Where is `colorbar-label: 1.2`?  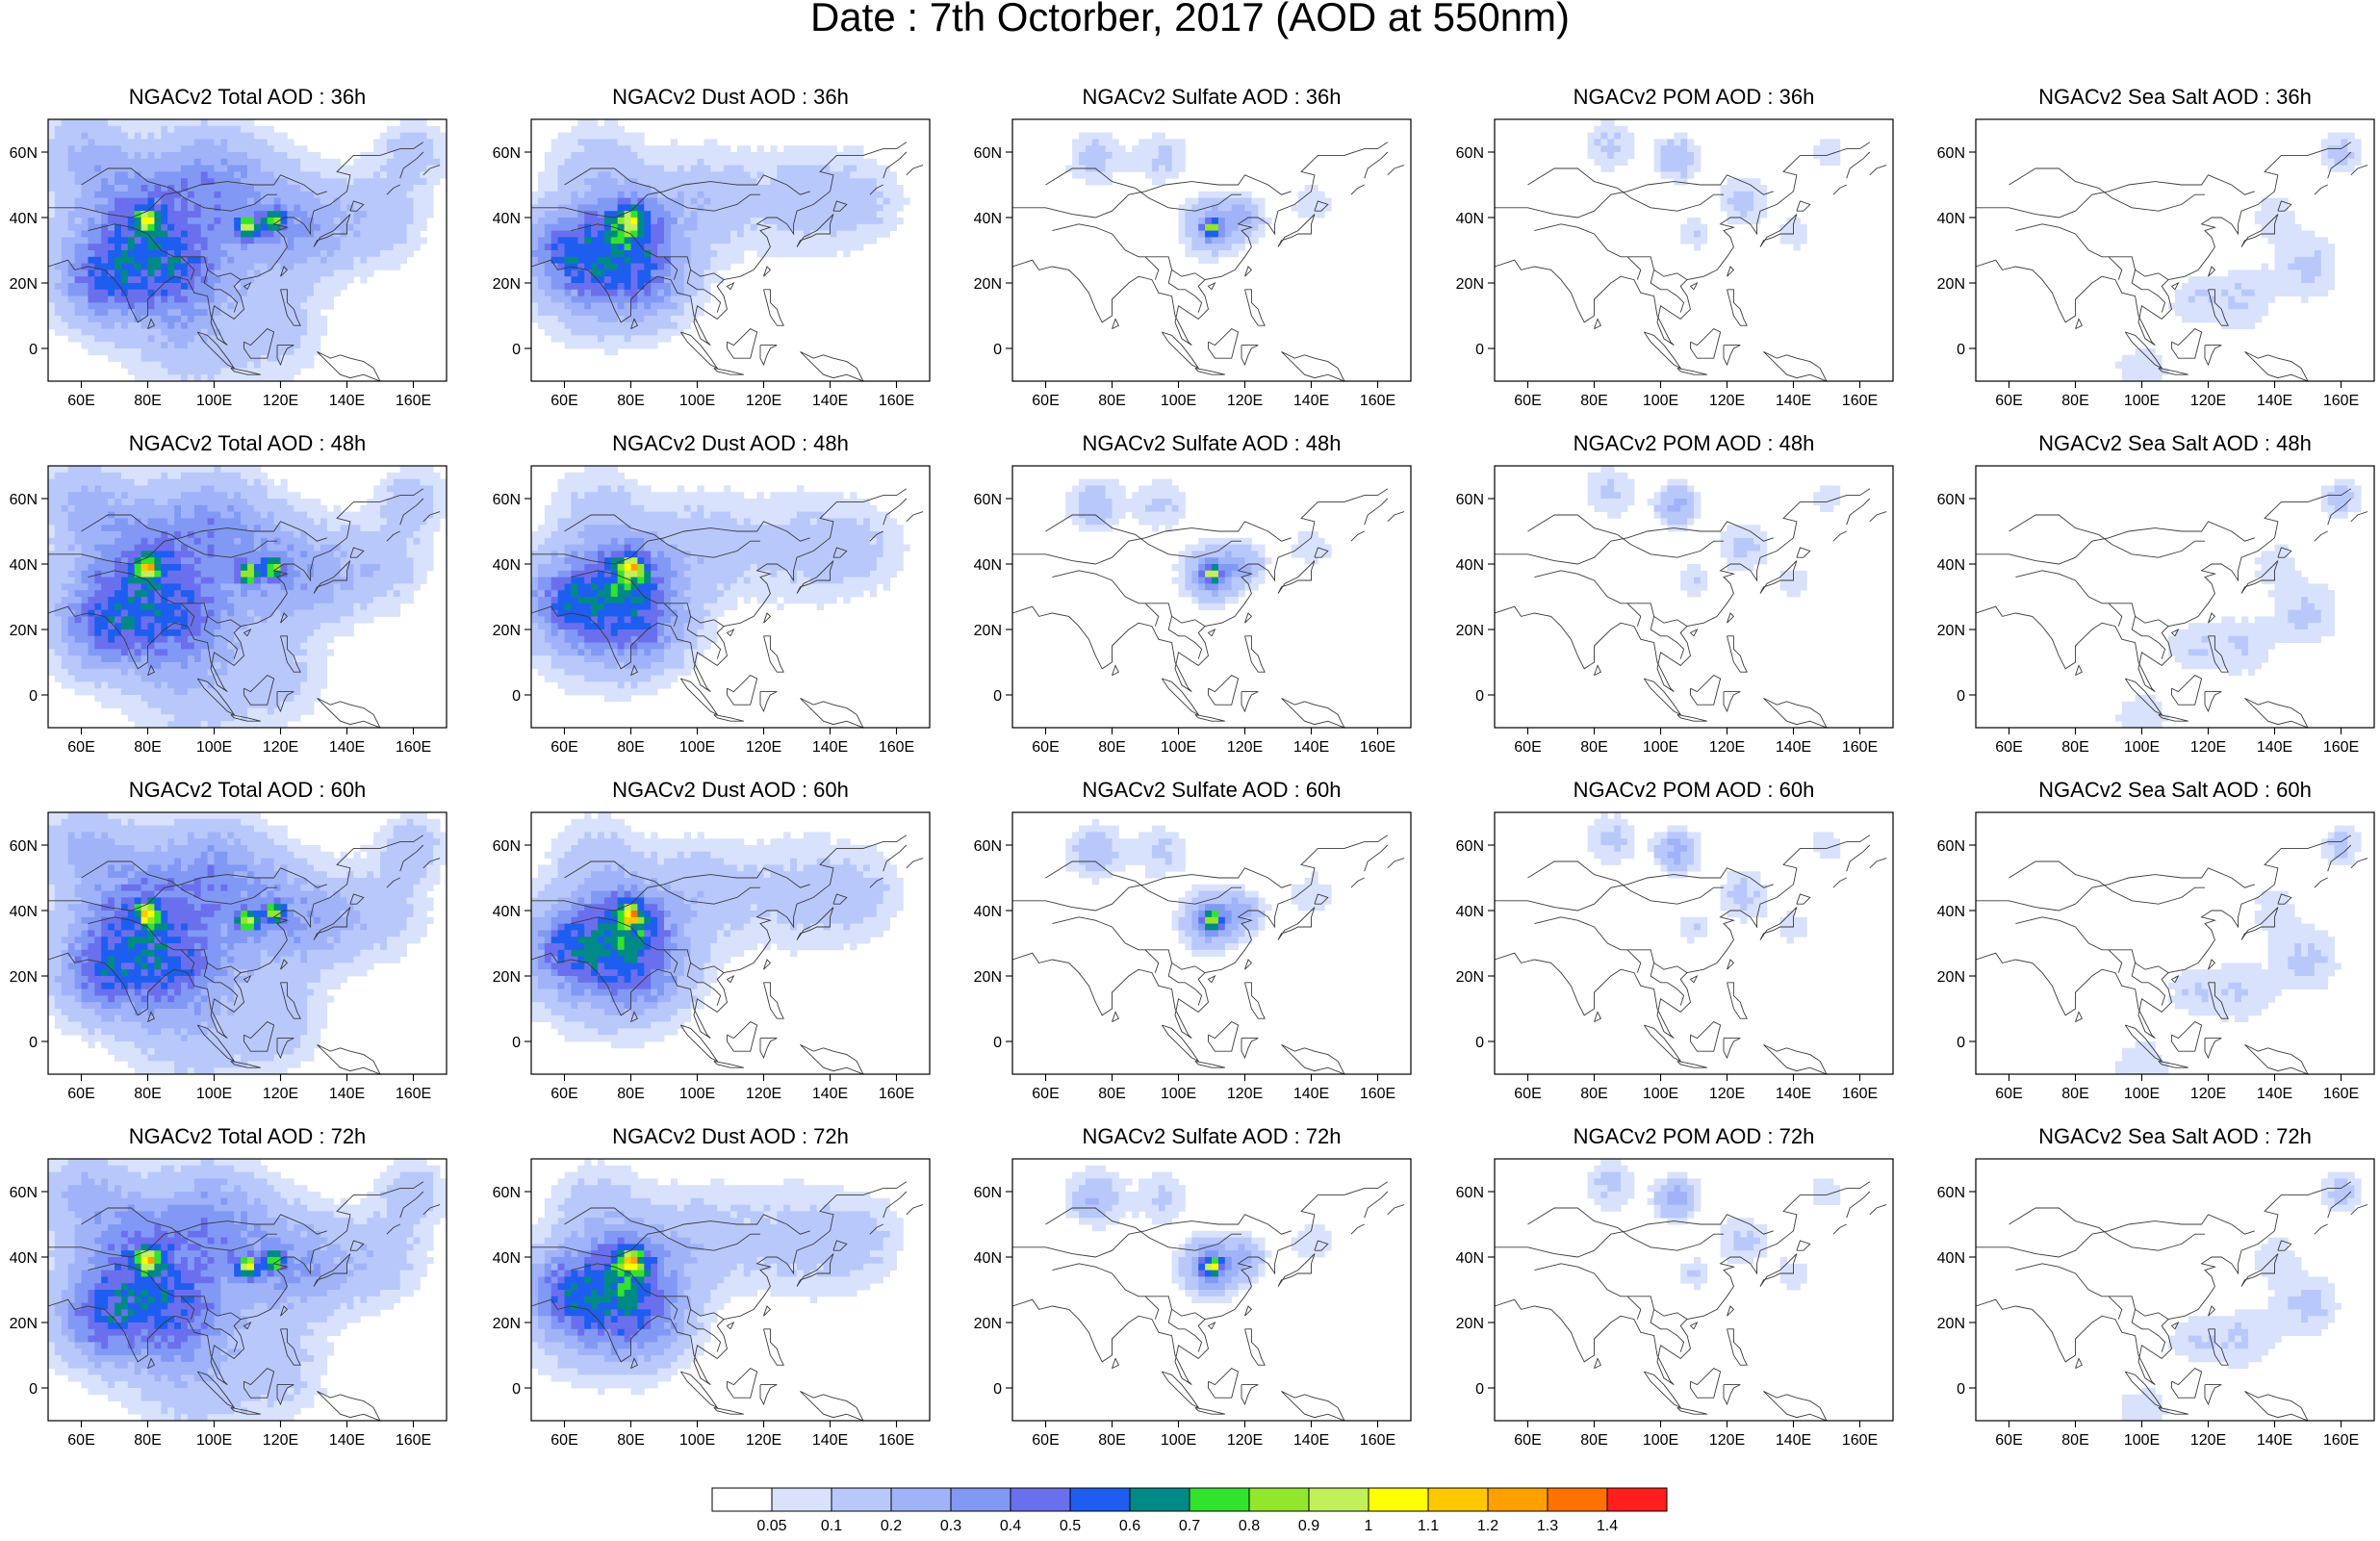
colorbar-label: 1.2 is located at coordinates (1488, 1526).